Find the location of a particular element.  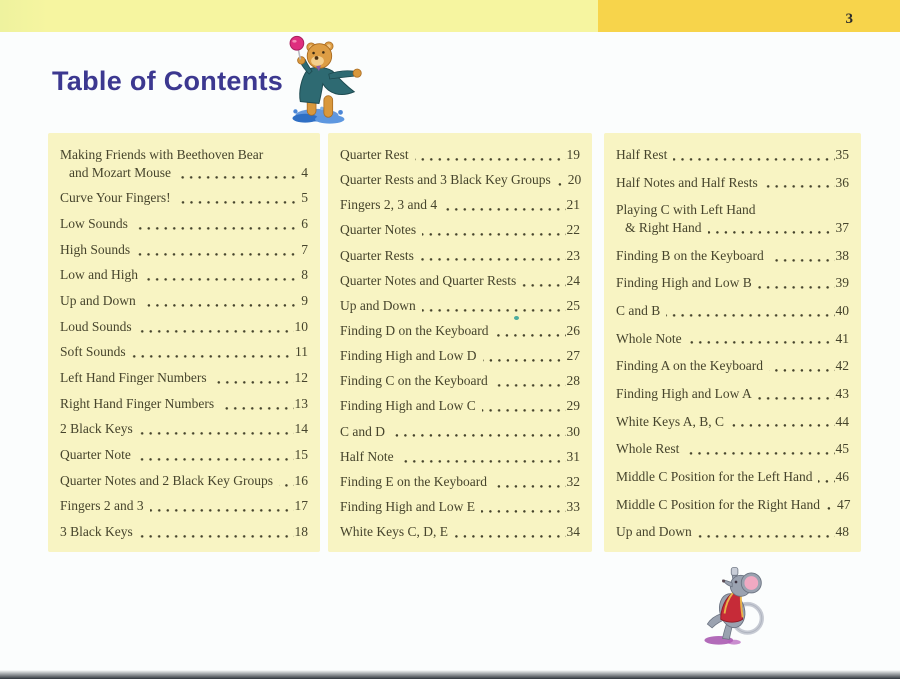

toc-entry: Fingers 2 and 3 17 is located at coordinates (184, 506).